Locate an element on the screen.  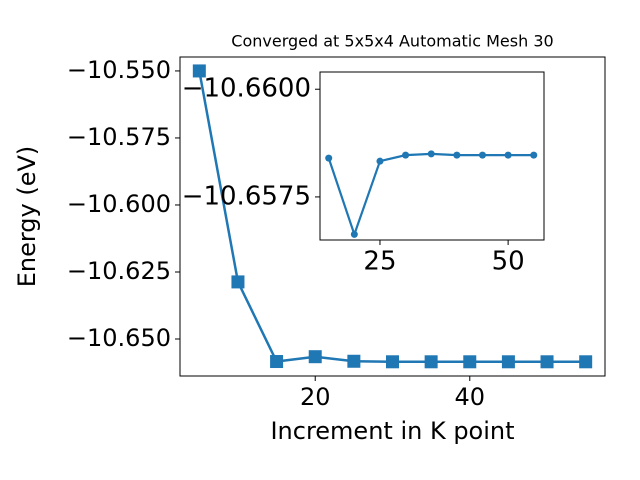
y-tick-label: −10.650 is located at coordinates (119, 338).